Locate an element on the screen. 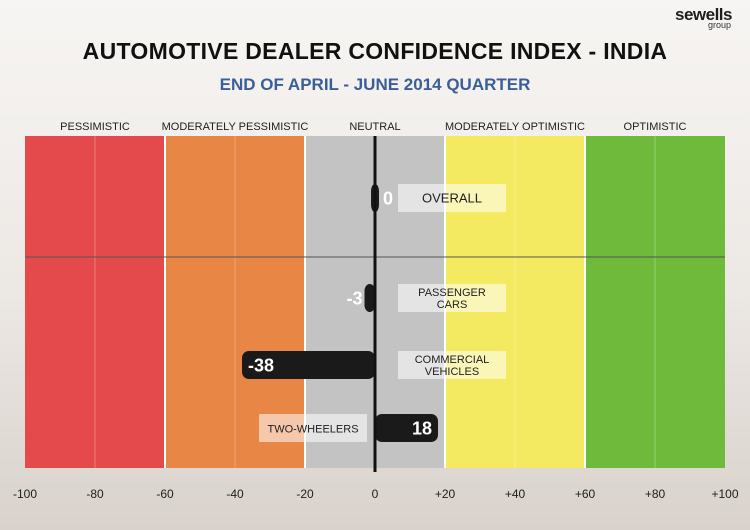  category-box-passenger-cars is located at coordinates (452, 298).